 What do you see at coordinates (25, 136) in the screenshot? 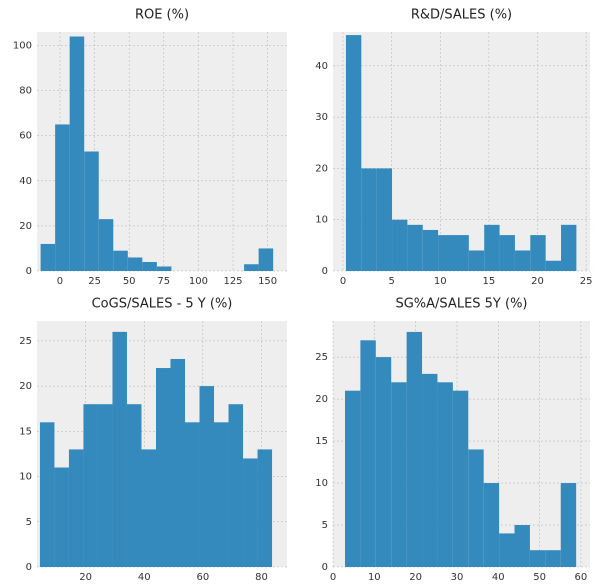
I see `y-tick-label: 60` at bounding box center [25, 136].